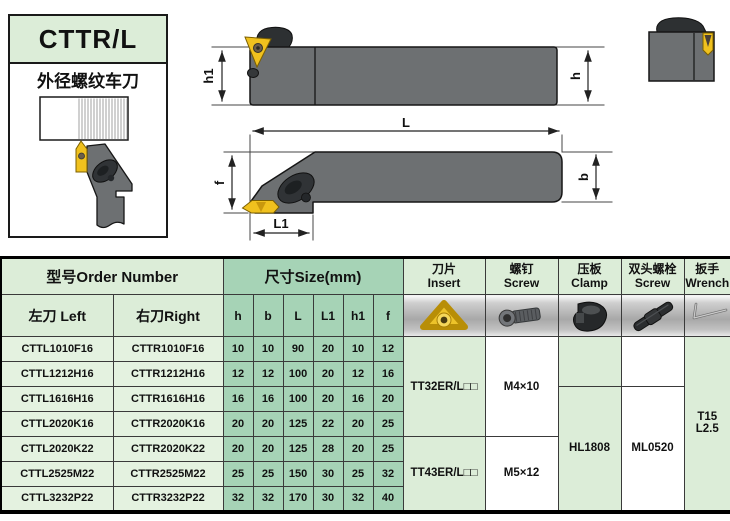 This screenshot has width=730, height=521. Describe the element at coordinates (168, 499) in the screenshot. I see `order-right-cell: CTTR3232P22` at that location.